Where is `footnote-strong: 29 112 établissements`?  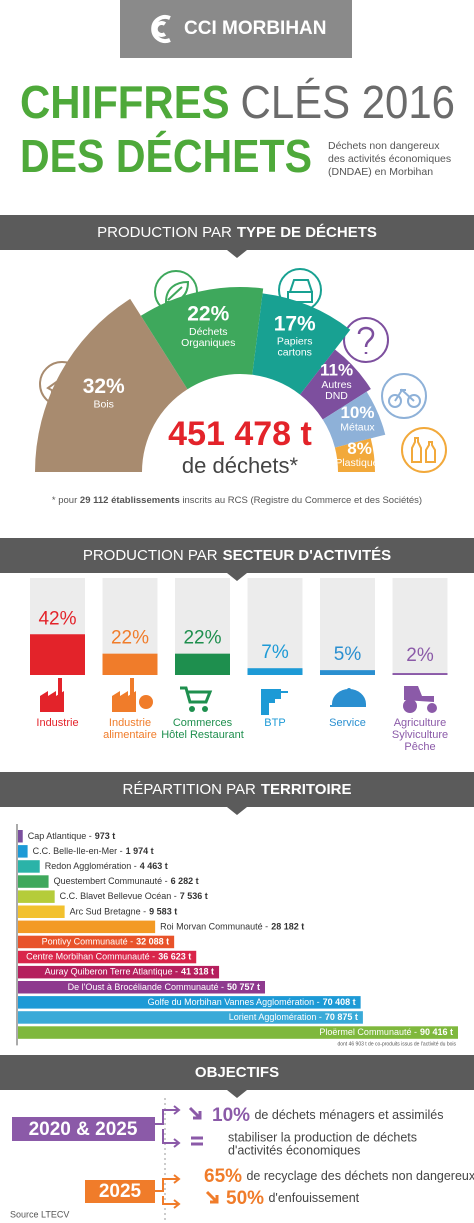 footnote-strong: 29 112 établissements is located at coordinates (130, 500).